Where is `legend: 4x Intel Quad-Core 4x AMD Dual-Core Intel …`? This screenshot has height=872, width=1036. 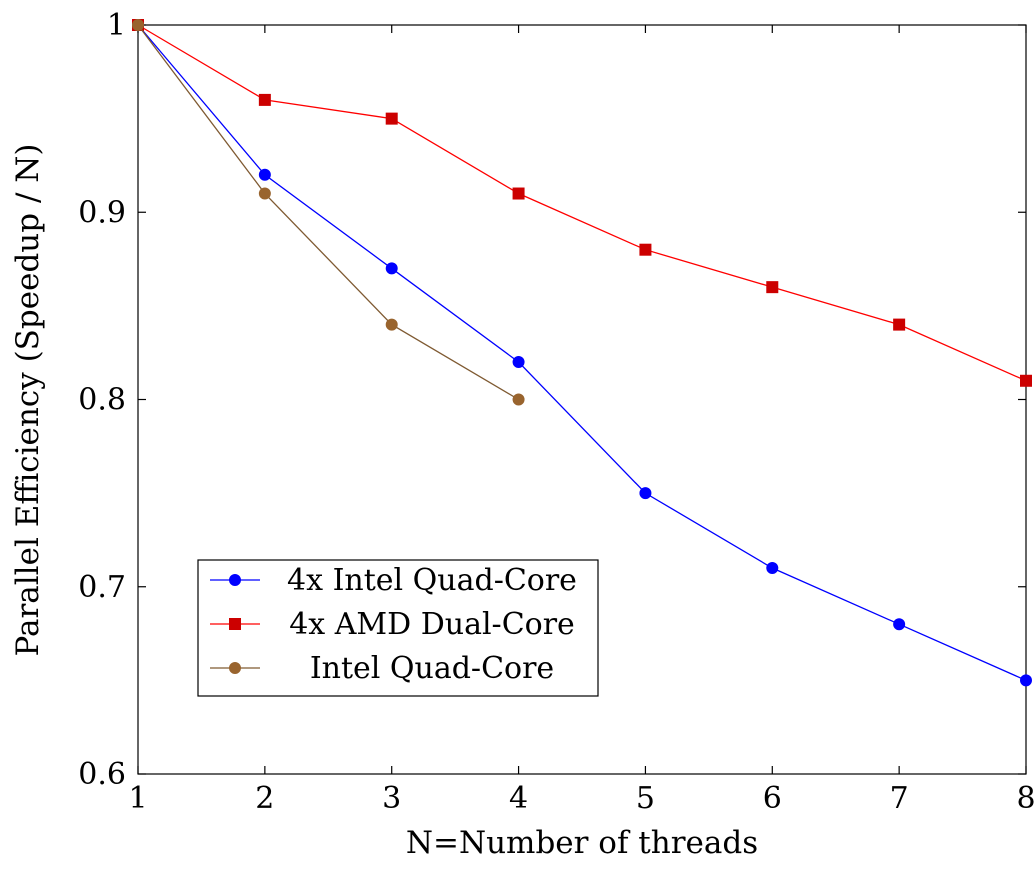 legend: 4x Intel Quad-Core 4x AMD Dual-Core Intel … is located at coordinates (398, 628).